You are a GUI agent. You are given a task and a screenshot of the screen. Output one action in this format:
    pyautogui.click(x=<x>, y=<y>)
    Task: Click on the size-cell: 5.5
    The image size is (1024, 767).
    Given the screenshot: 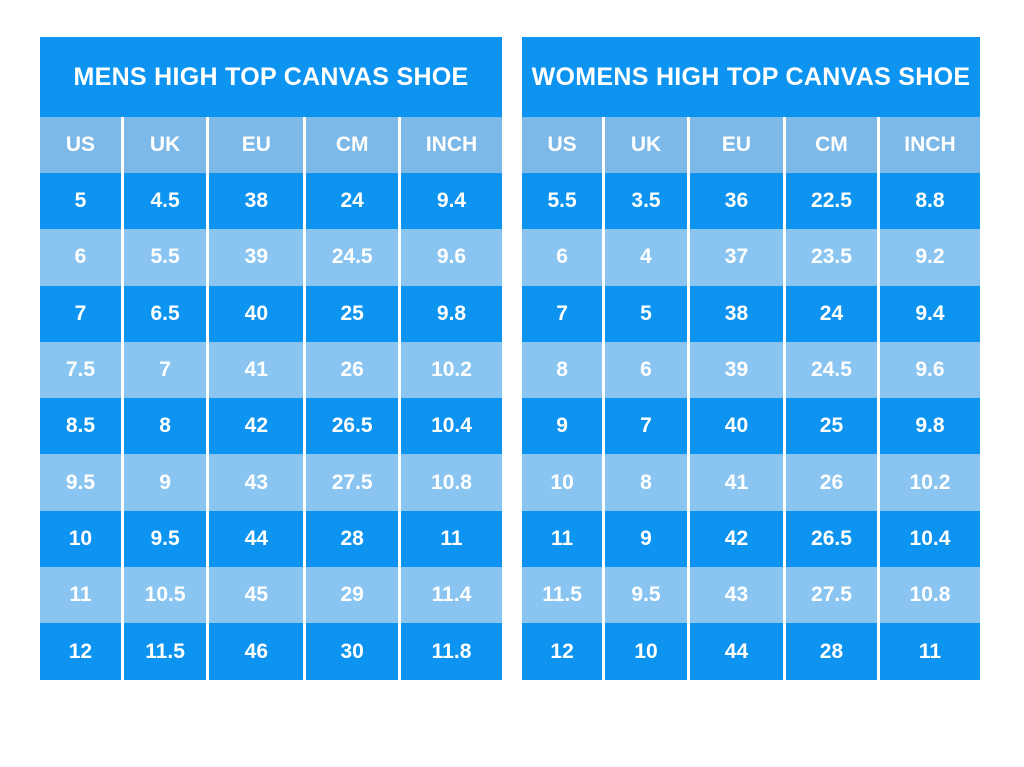 What is the action you would take?
    pyautogui.click(x=562, y=201)
    